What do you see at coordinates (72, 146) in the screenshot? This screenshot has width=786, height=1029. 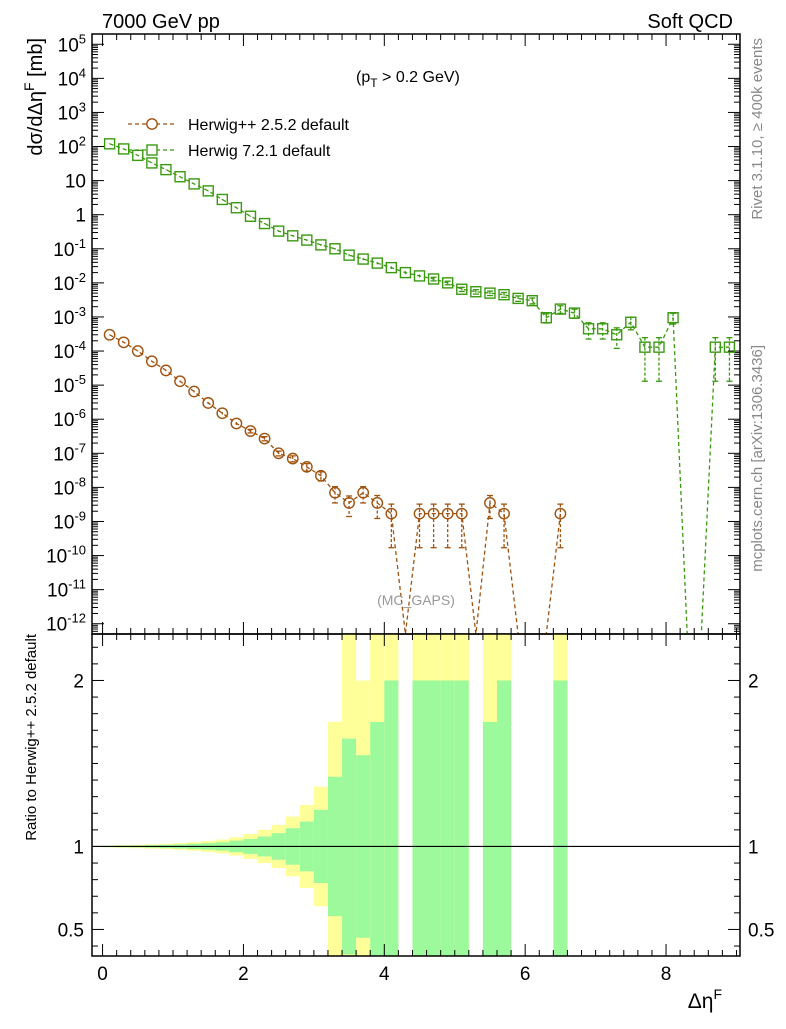 I see `y-tick-label: 10²` at bounding box center [72, 146].